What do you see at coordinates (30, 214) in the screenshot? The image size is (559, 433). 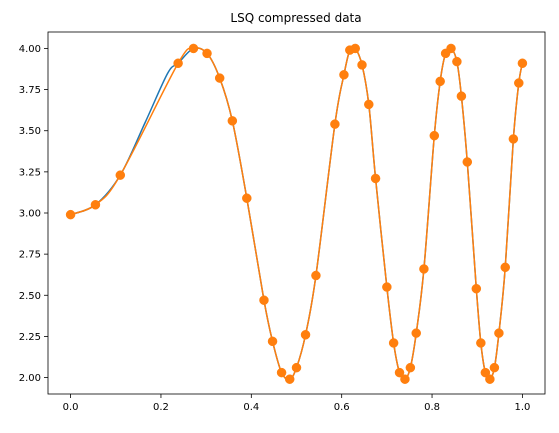 I see `y-tick-label: 3.00` at bounding box center [30, 214].